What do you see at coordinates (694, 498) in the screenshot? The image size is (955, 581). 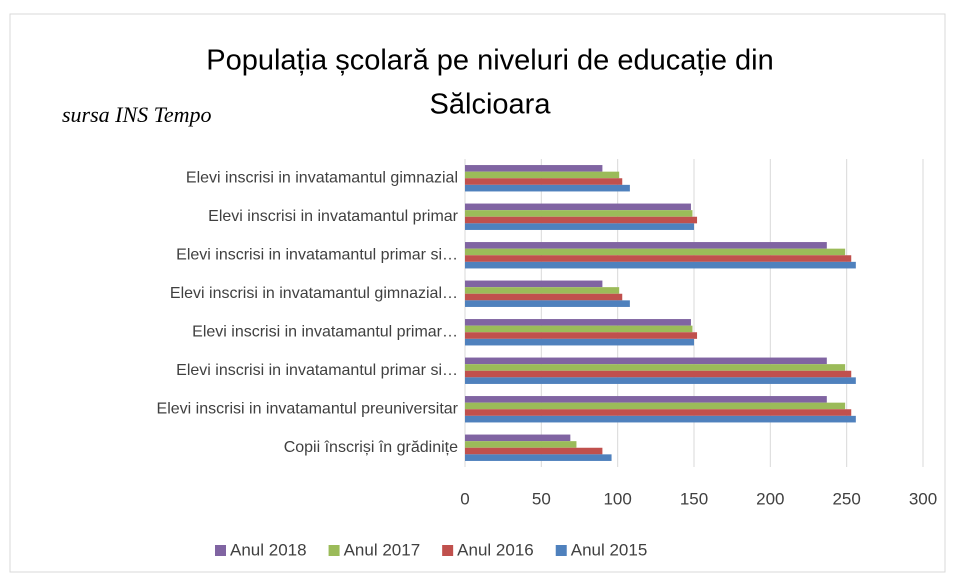 I see `x-tick-label: 150` at bounding box center [694, 498].